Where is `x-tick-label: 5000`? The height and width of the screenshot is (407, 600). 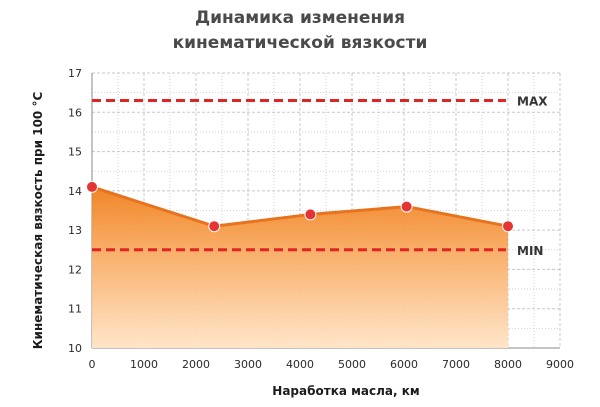
x-tick-label: 5000 is located at coordinates (352, 364).